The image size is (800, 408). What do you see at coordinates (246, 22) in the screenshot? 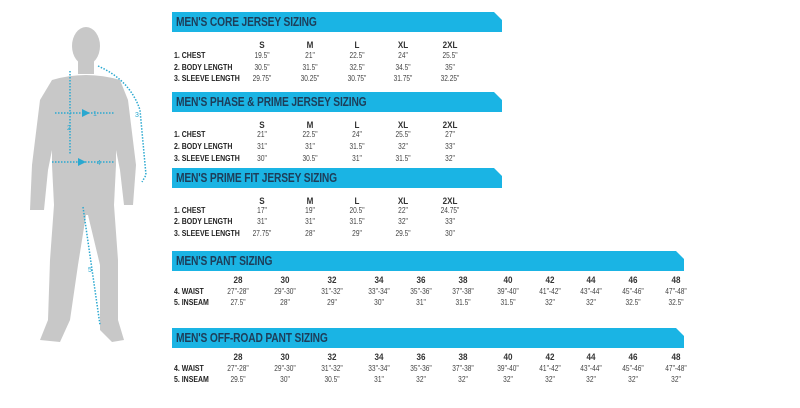
I see `section-title: MEN'S CORE JERSEY SIZING` at bounding box center [246, 22].